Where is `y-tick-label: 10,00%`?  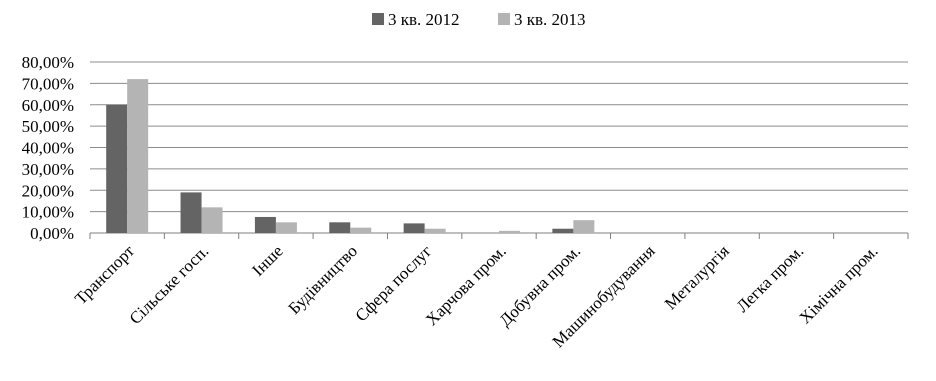
y-tick-label: 10,00% is located at coordinates (48, 212).